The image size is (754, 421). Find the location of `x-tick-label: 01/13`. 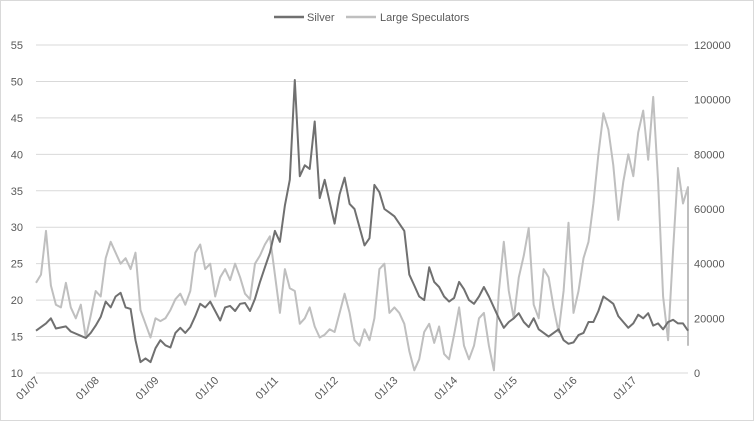

x-tick-label: 01/13 is located at coordinates (387, 389).